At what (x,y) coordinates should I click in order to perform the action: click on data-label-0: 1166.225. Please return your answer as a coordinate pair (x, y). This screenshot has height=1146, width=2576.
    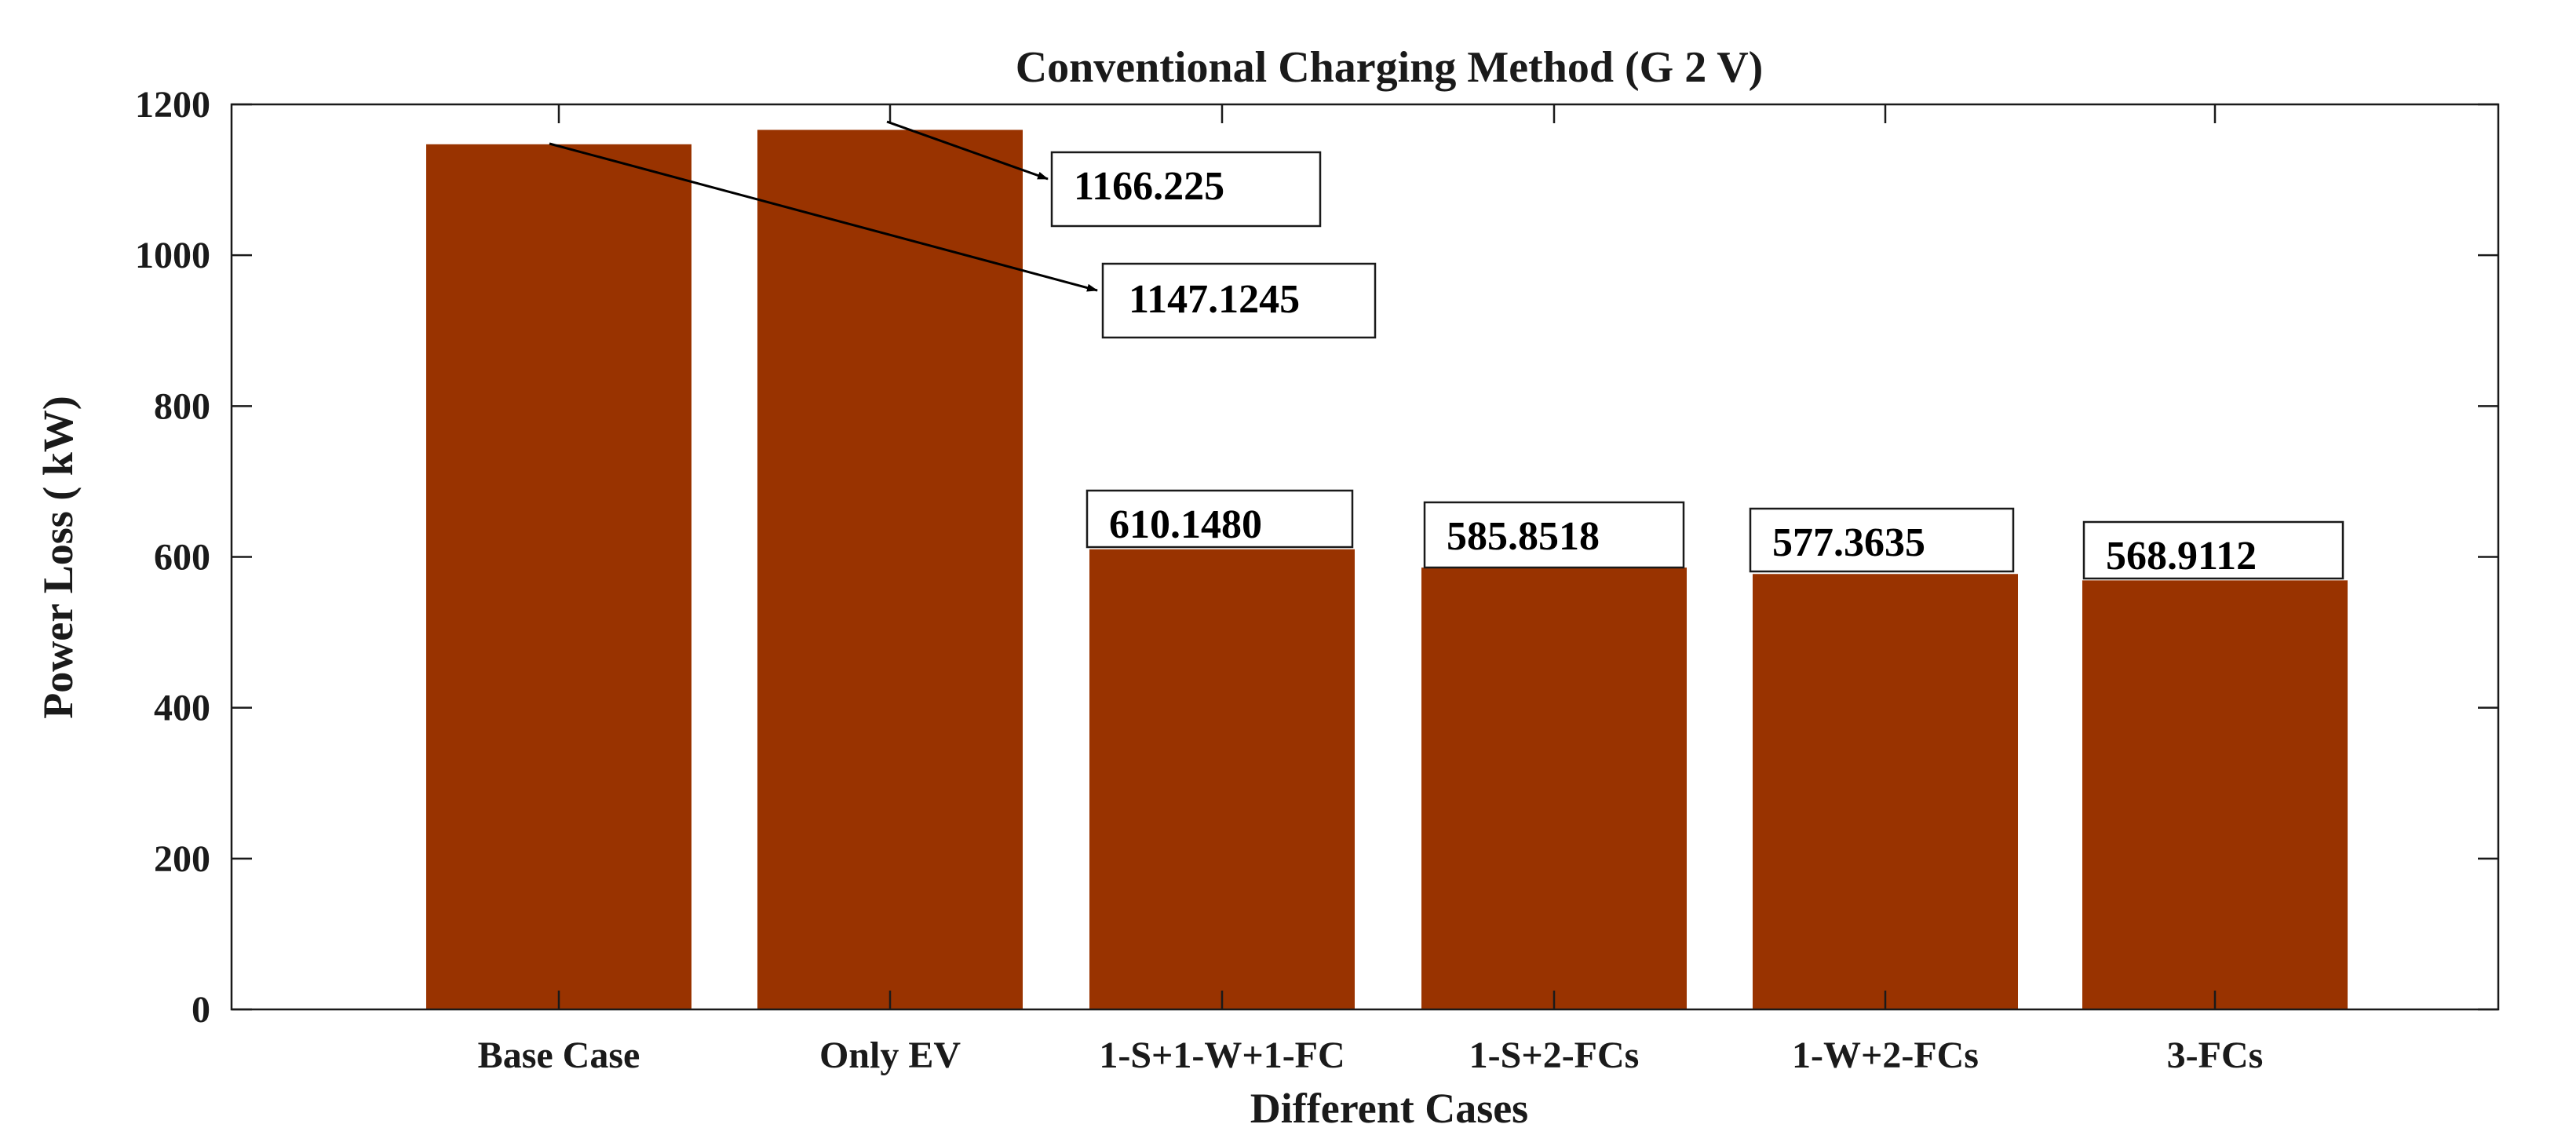
    Looking at the image, I should click on (1149, 187).